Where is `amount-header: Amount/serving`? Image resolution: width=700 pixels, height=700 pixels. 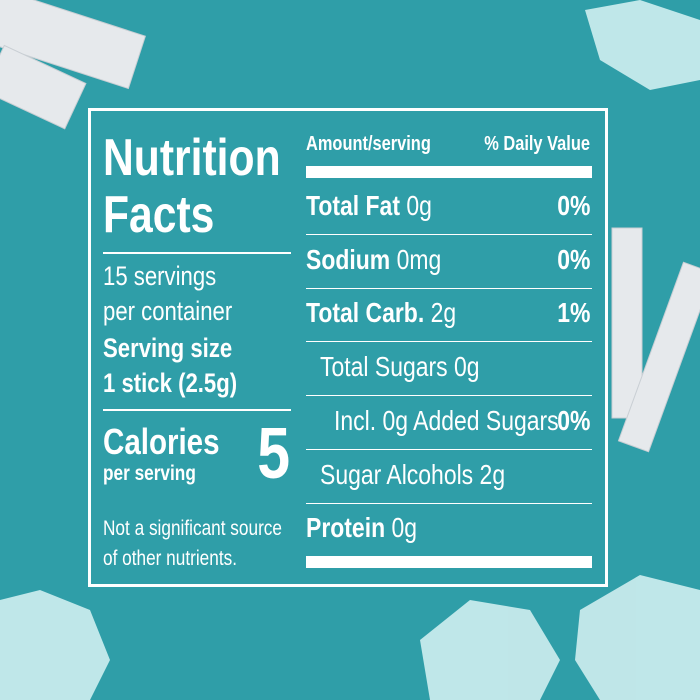
amount-header: Amount/serving is located at coordinates (368, 144).